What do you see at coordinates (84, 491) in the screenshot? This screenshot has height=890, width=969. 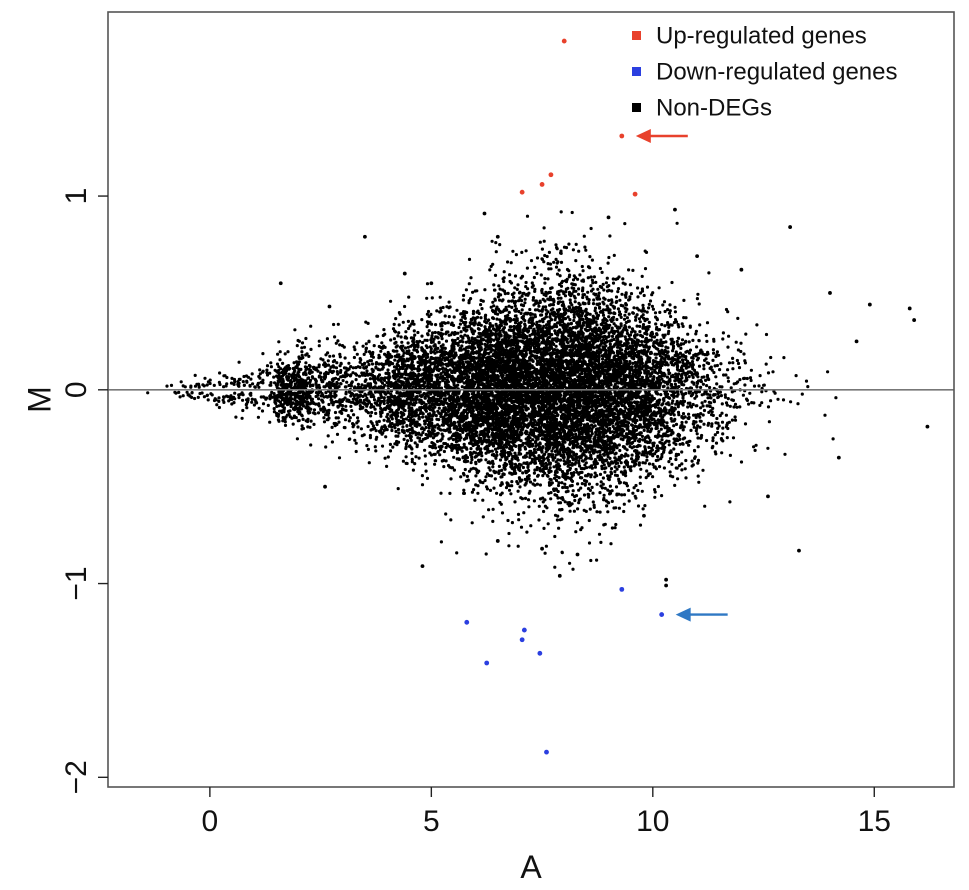 I see `y-axis: −2 −1 0 1` at bounding box center [84, 491].